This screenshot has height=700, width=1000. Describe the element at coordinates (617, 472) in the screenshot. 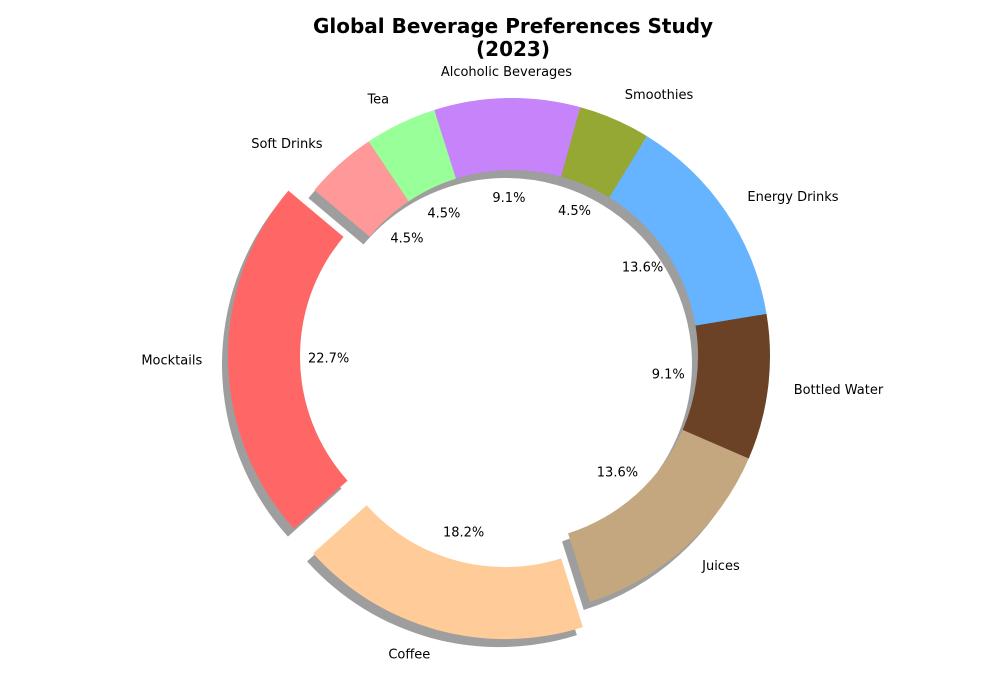

I see `slice-pct-juices: 13.6%` at that location.